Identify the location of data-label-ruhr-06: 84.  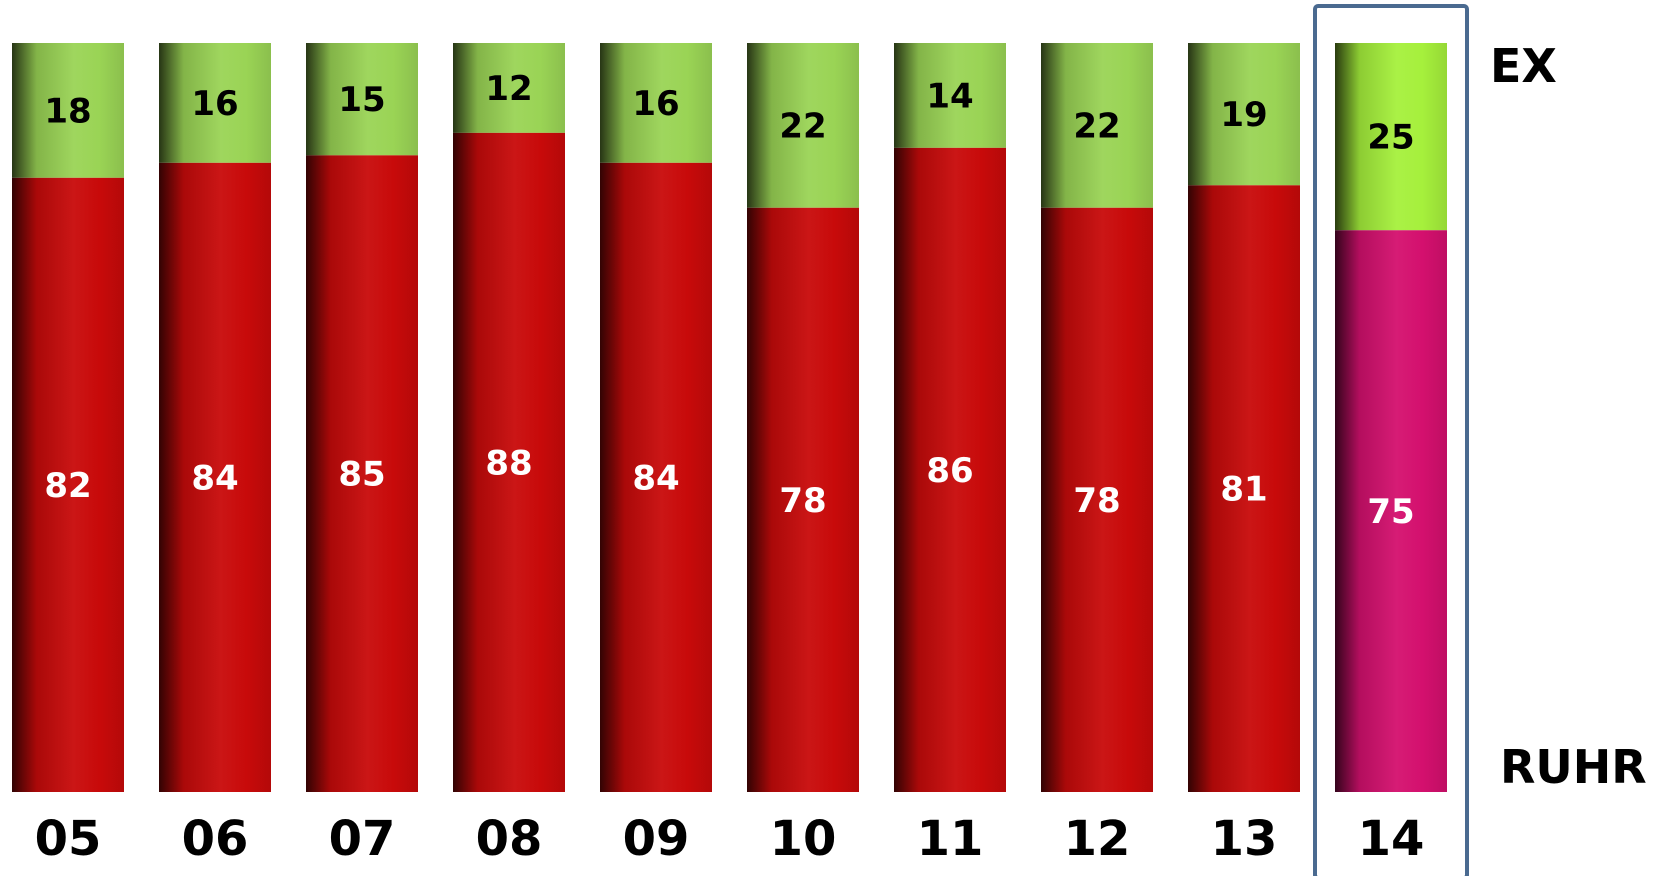
(214, 478).